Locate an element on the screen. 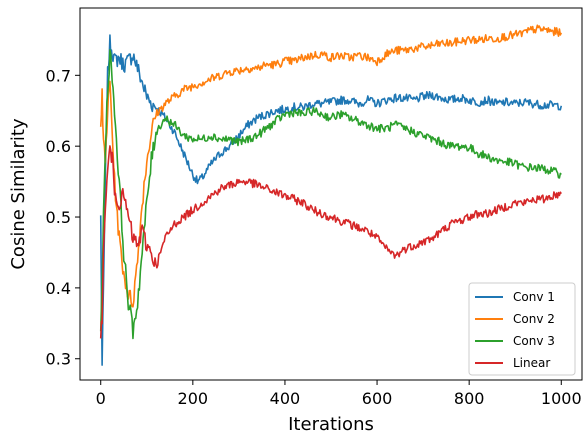 The image size is (588, 444). x-tick-label: 600 is located at coordinates (377, 398).